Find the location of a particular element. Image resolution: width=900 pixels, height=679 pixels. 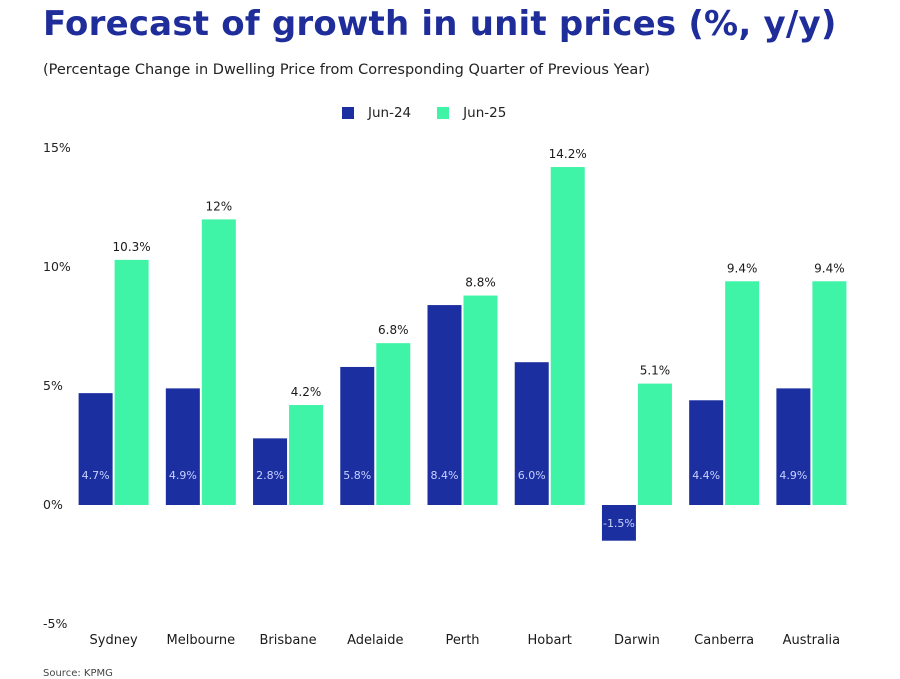

legend-item-jun25: Jun-25 is located at coordinates (471, 113).